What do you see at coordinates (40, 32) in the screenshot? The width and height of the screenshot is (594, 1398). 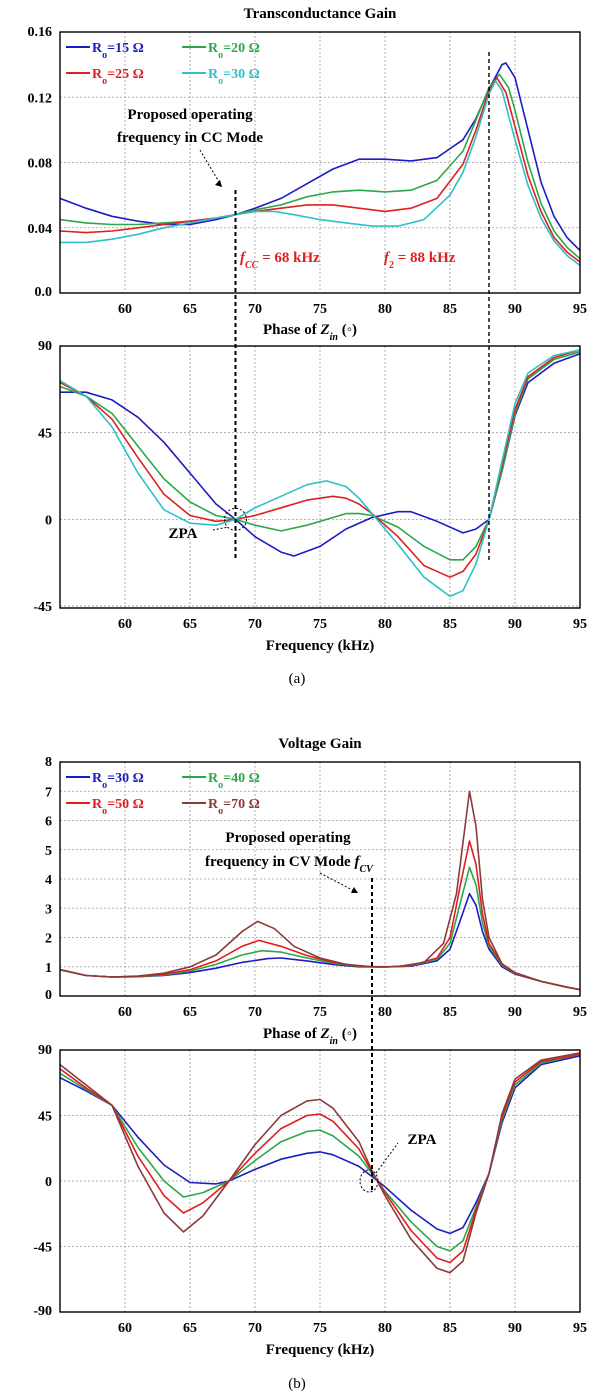 I see `y-tick-label: 0.16` at bounding box center [40, 32].